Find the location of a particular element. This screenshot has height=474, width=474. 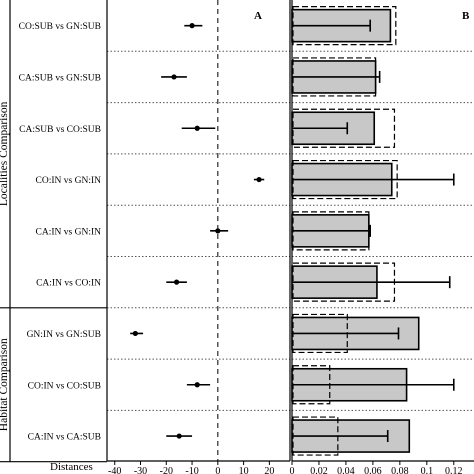

comparison-label: CO:IN vs CO:SUB is located at coordinates (64, 386).